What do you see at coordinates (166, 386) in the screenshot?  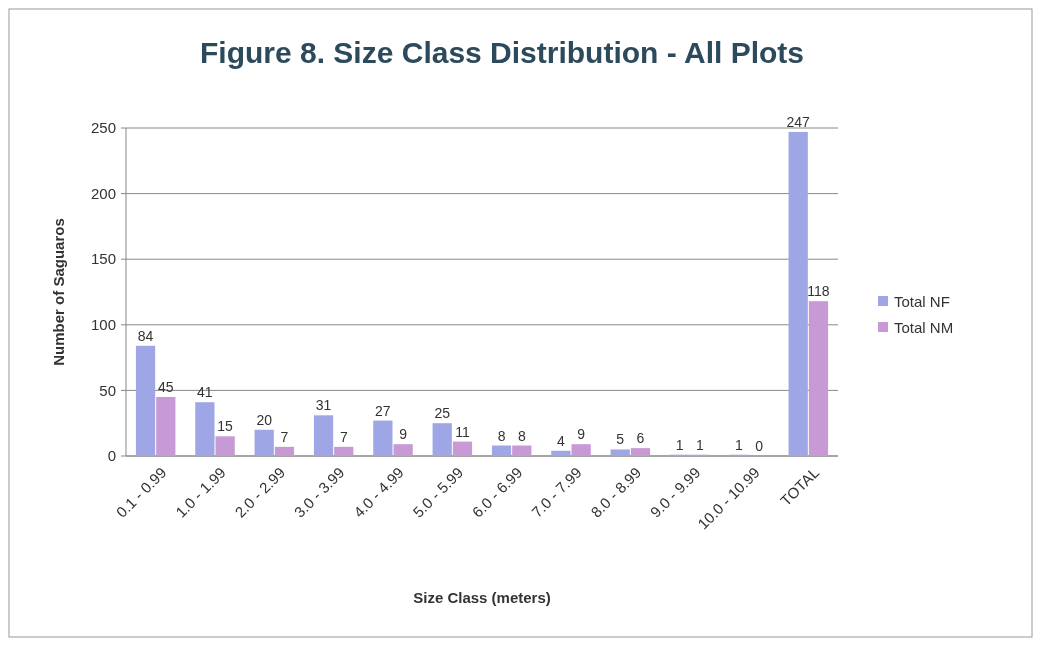 I see `data-label: 45` at bounding box center [166, 386].